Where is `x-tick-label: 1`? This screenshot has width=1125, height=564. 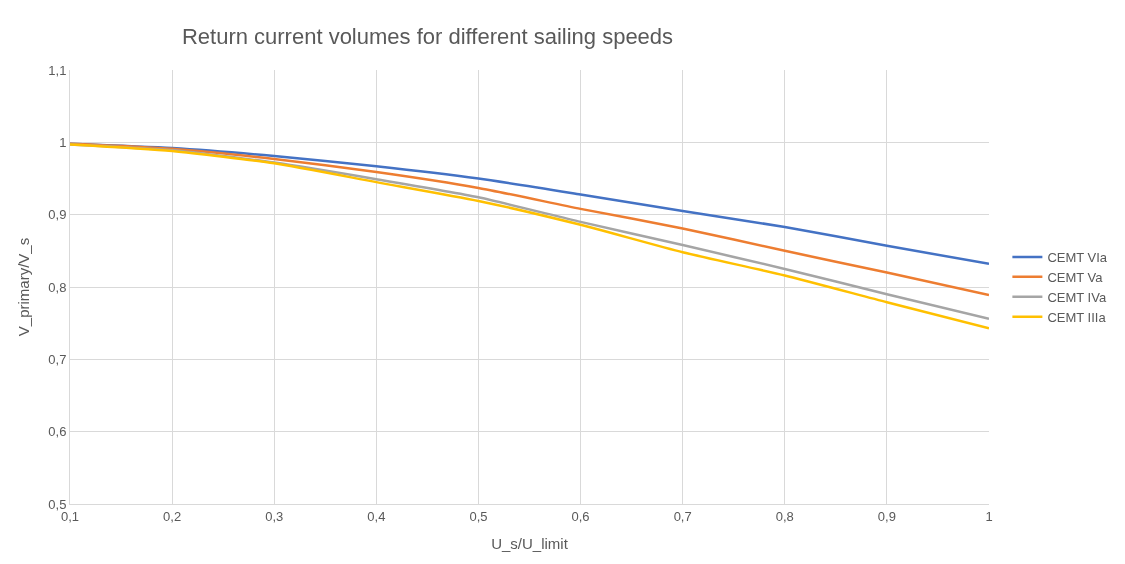
x-tick-label: 1 is located at coordinates (989, 516).